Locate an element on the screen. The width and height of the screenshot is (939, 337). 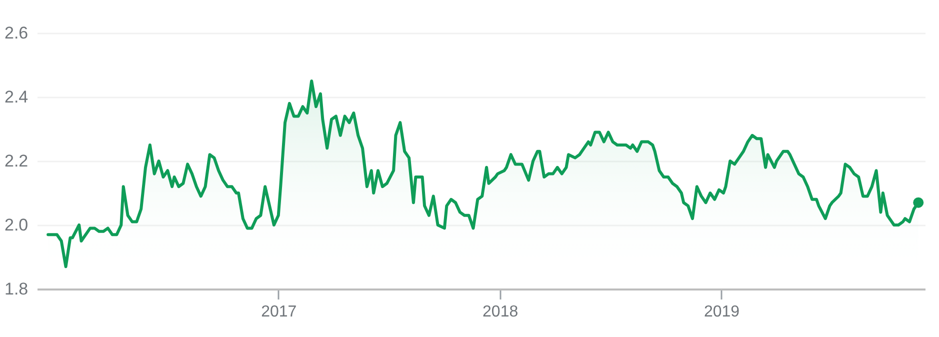
x-tick-label: 2018 is located at coordinates (500, 312).